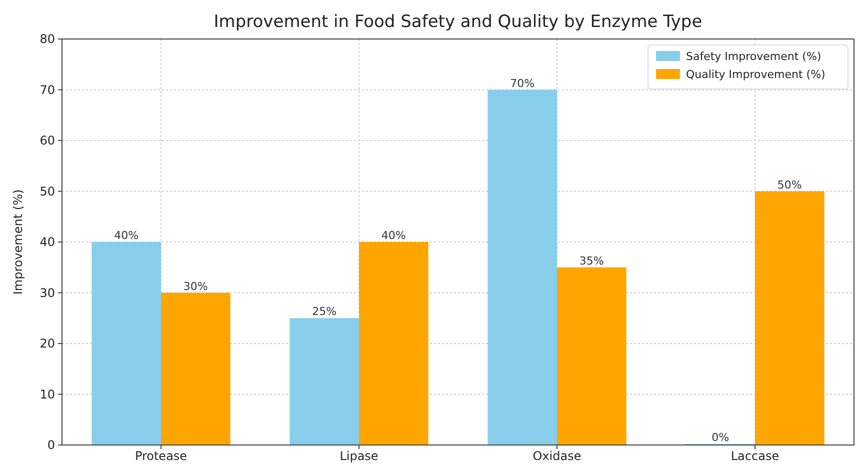 The image size is (856, 464). Describe the element at coordinates (721, 437) in the screenshot. I see `data-label: 0%` at that location.